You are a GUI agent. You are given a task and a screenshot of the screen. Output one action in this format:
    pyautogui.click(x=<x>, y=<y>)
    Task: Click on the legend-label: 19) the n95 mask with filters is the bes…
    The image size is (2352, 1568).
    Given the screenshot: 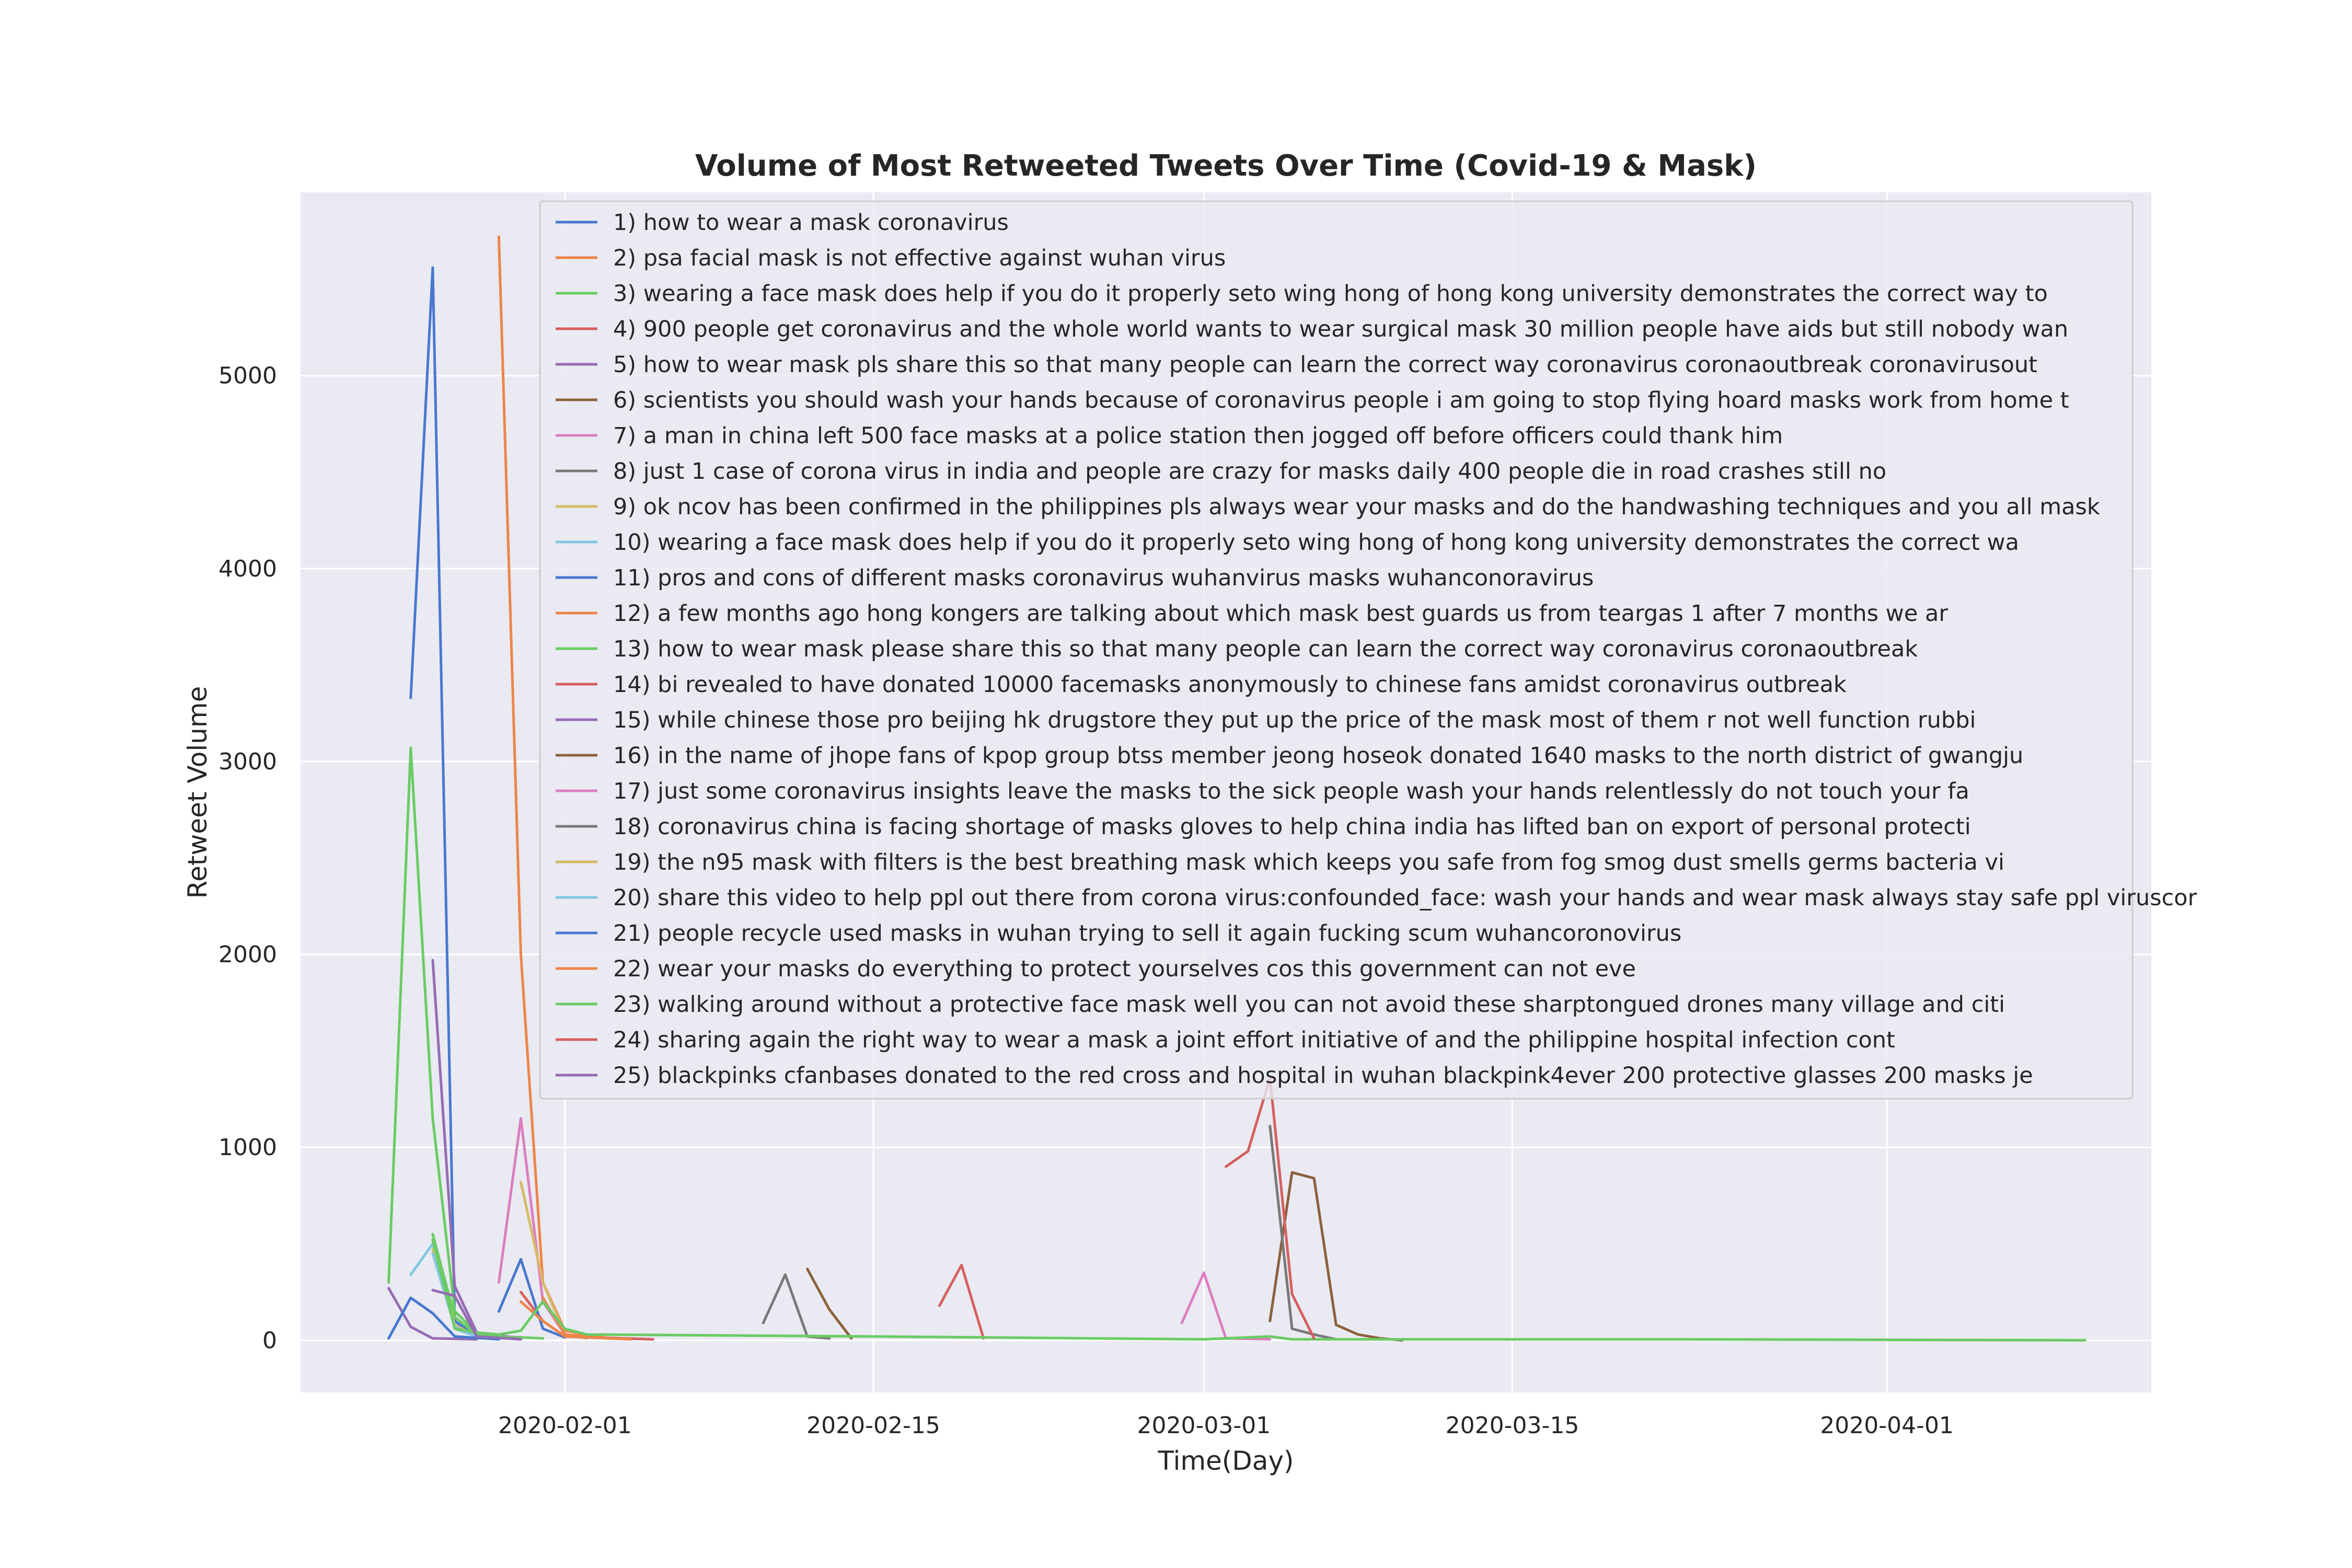 What is the action you would take?
    pyautogui.click(x=1308, y=862)
    